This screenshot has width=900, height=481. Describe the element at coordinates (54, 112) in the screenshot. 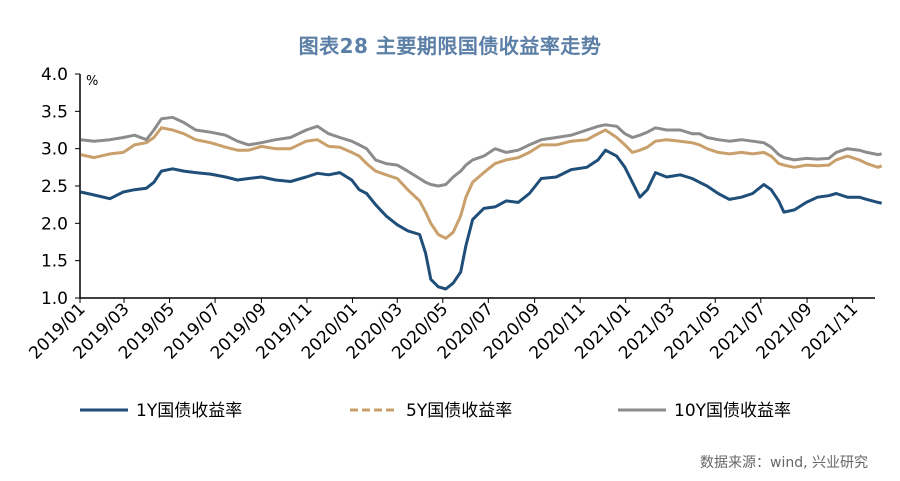

I see `y-tick-label: 3.5` at that location.